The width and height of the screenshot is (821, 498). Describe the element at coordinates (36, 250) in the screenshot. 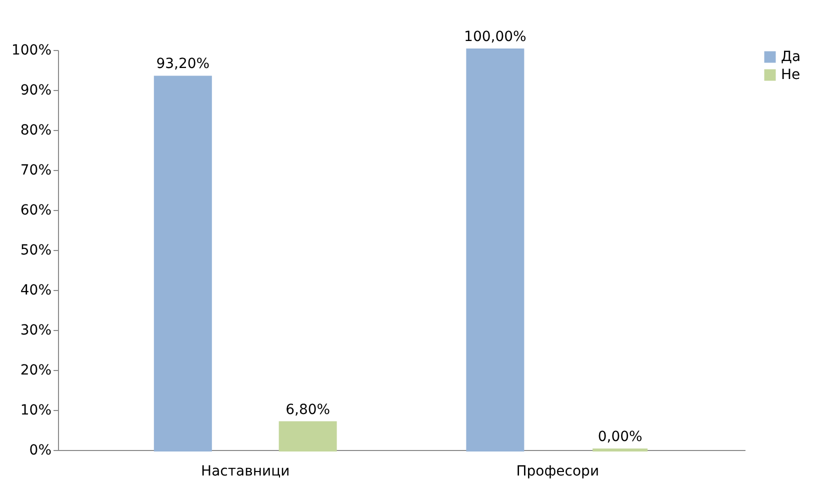

I see `y-tick-label: 50%` at that location.